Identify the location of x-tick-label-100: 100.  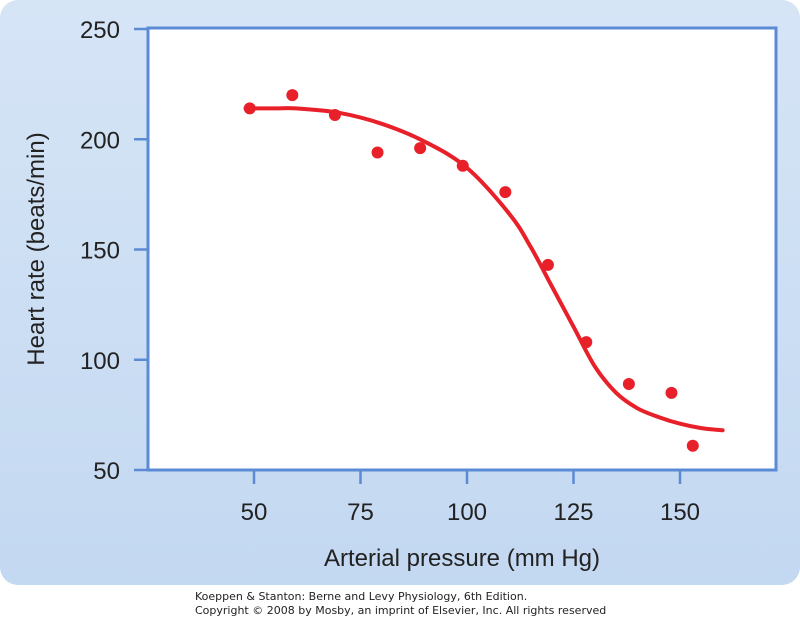
(467, 512).